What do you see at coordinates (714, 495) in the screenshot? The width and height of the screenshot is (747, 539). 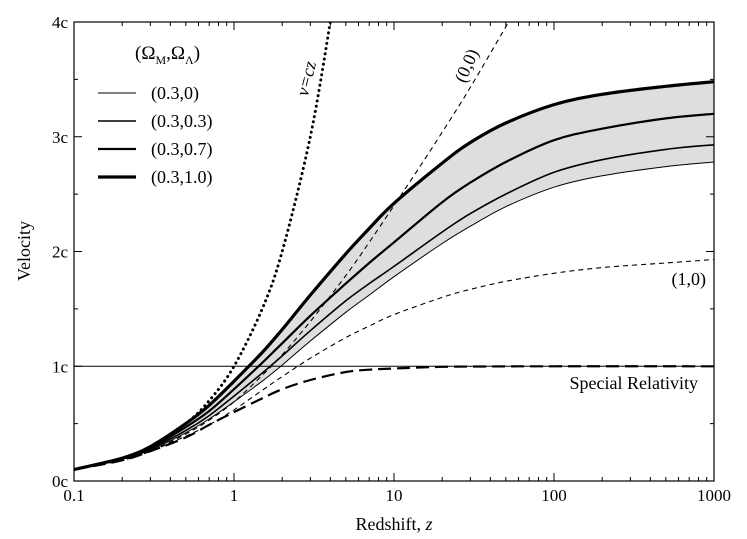 I see `x-tick-label: 1000` at bounding box center [714, 495].